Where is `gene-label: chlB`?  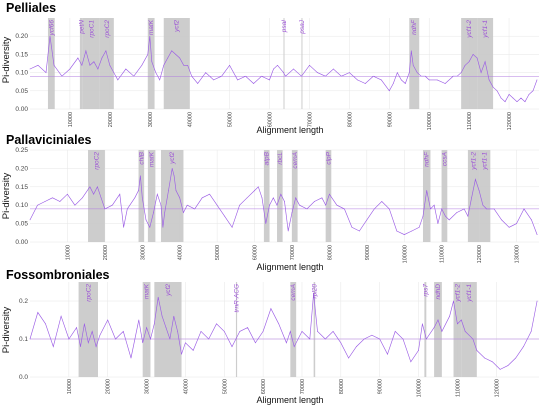 gene-label: chlB is located at coordinates (141, 157).